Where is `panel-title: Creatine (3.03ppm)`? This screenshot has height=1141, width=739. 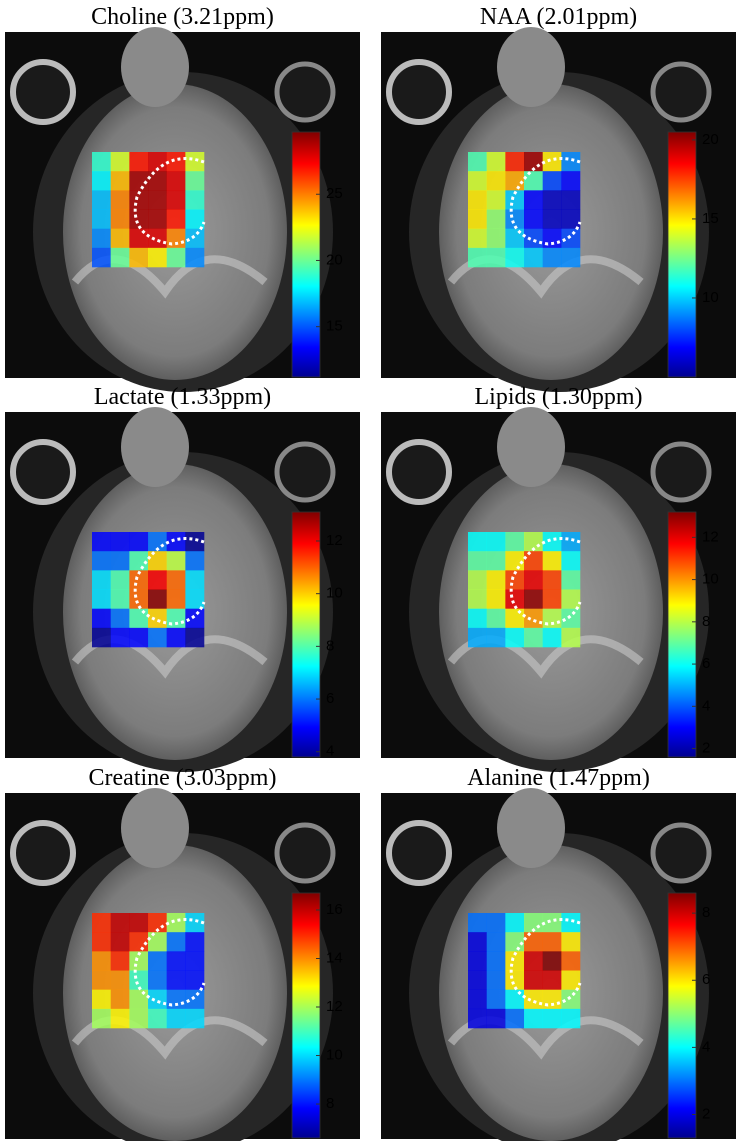 panel-title: Creatine (3.03ppm) is located at coordinates (183, 778).